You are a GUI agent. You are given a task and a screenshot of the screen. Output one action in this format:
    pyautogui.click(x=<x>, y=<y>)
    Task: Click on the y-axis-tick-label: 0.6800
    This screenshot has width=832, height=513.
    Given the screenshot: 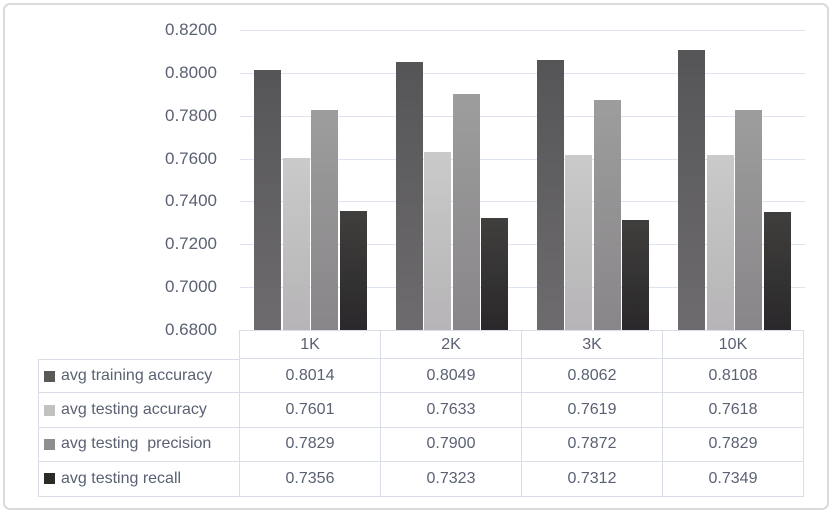 What is the action you would take?
    pyautogui.click(x=191, y=329)
    